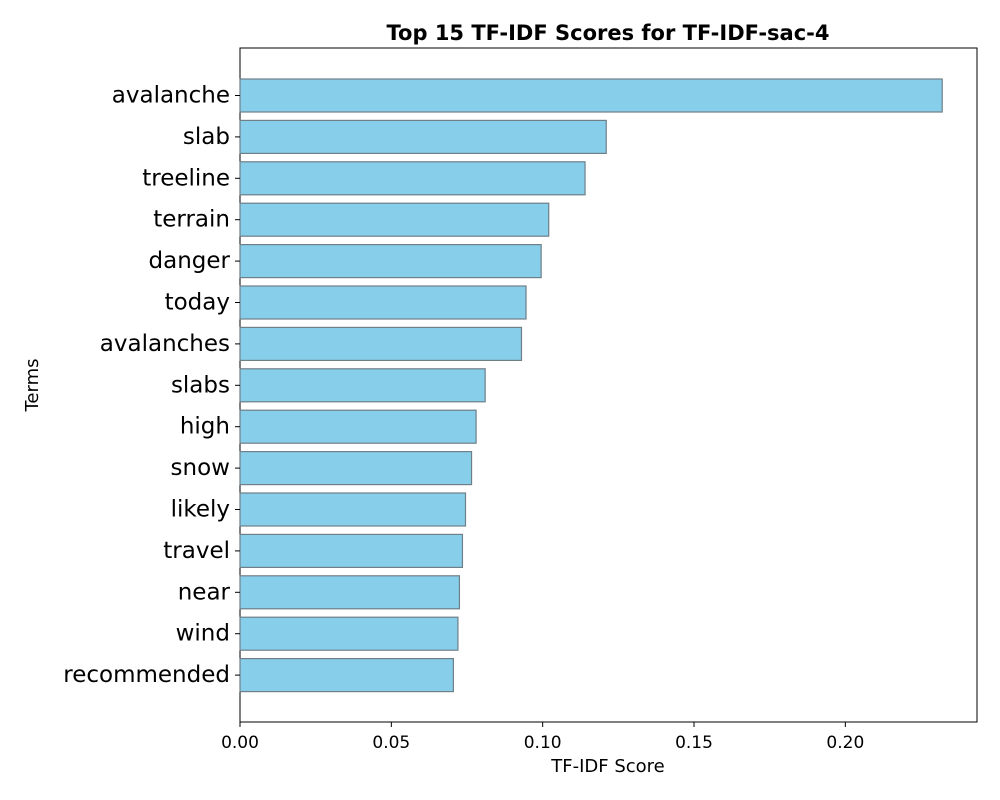 This screenshot has width=1000, height=800. Describe the element at coordinates (171, 96) in the screenshot. I see `category-label-avalanche: avalanche` at that location.